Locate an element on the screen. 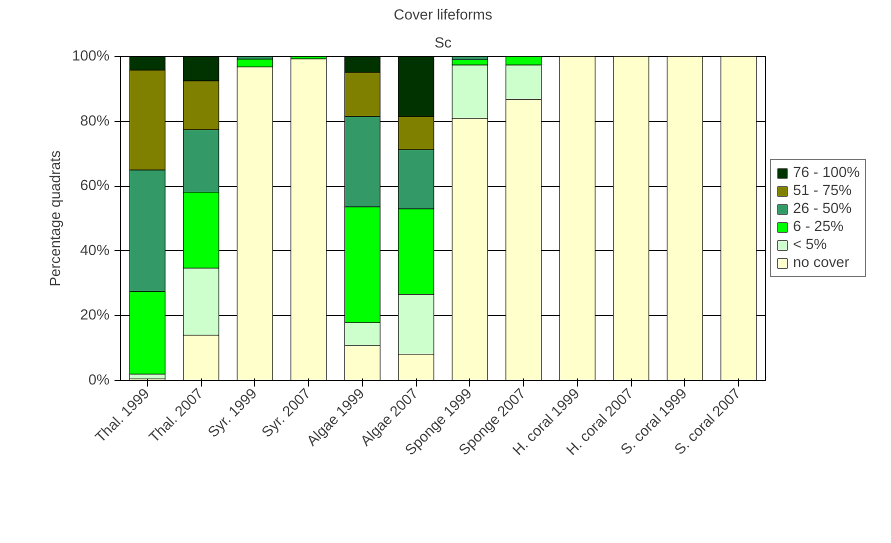 This screenshot has width=891, height=543. y-tick-label: 60% is located at coordinates (95, 186).